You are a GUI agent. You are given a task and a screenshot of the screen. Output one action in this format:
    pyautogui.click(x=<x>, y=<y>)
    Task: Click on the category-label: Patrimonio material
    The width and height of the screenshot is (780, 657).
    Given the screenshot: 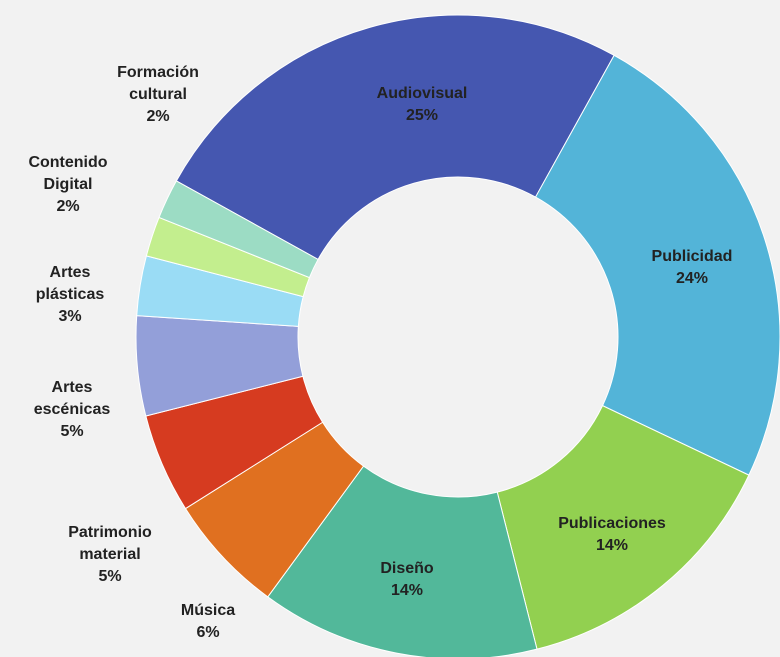 What is the action you would take?
    pyautogui.click(x=110, y=543)
    